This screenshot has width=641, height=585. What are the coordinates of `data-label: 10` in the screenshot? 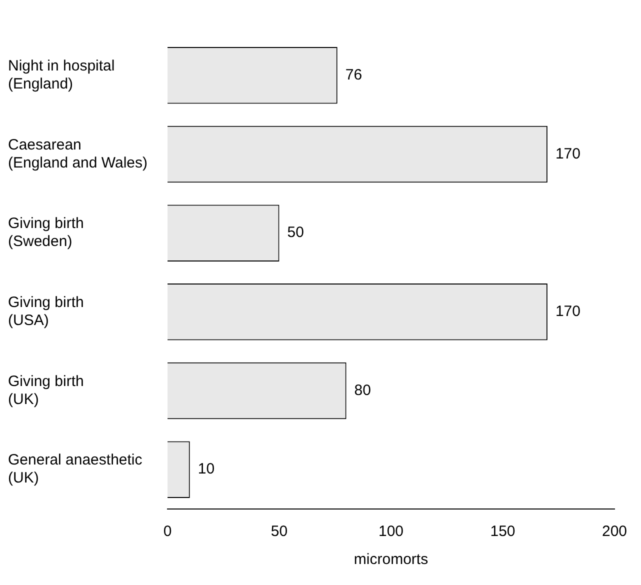 It's located at (206, 469).